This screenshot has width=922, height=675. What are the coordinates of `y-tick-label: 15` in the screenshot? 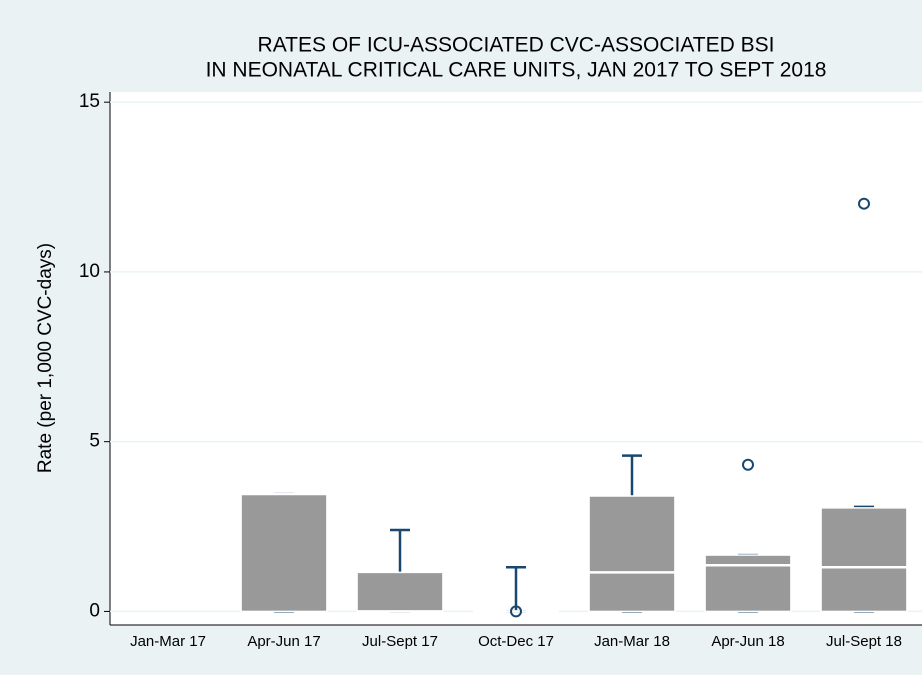 It's located at (89, 101).